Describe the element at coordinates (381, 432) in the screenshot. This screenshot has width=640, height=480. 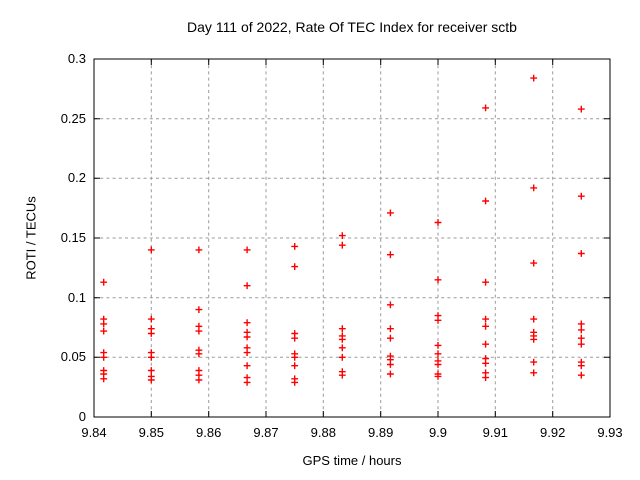
I see `x-tick-label: 9.89` at that location.